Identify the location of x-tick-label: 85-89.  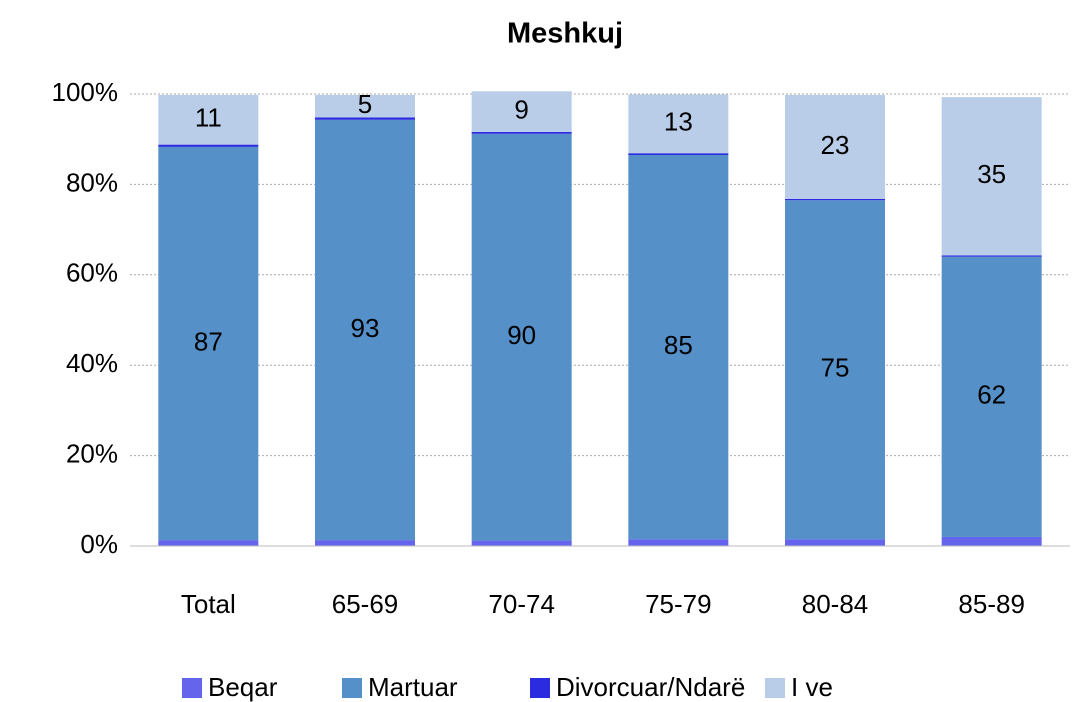
(991, 604).